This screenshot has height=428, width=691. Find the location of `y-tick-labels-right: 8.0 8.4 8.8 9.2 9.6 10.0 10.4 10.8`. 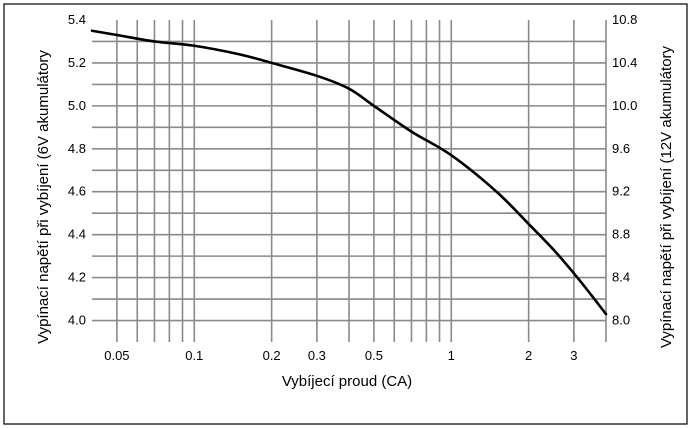

y-tick-labels-right: 8.0 8.4 8.8 9.2 9.6 10.0 10.4 10.8 is located at coordinates (624, 170).